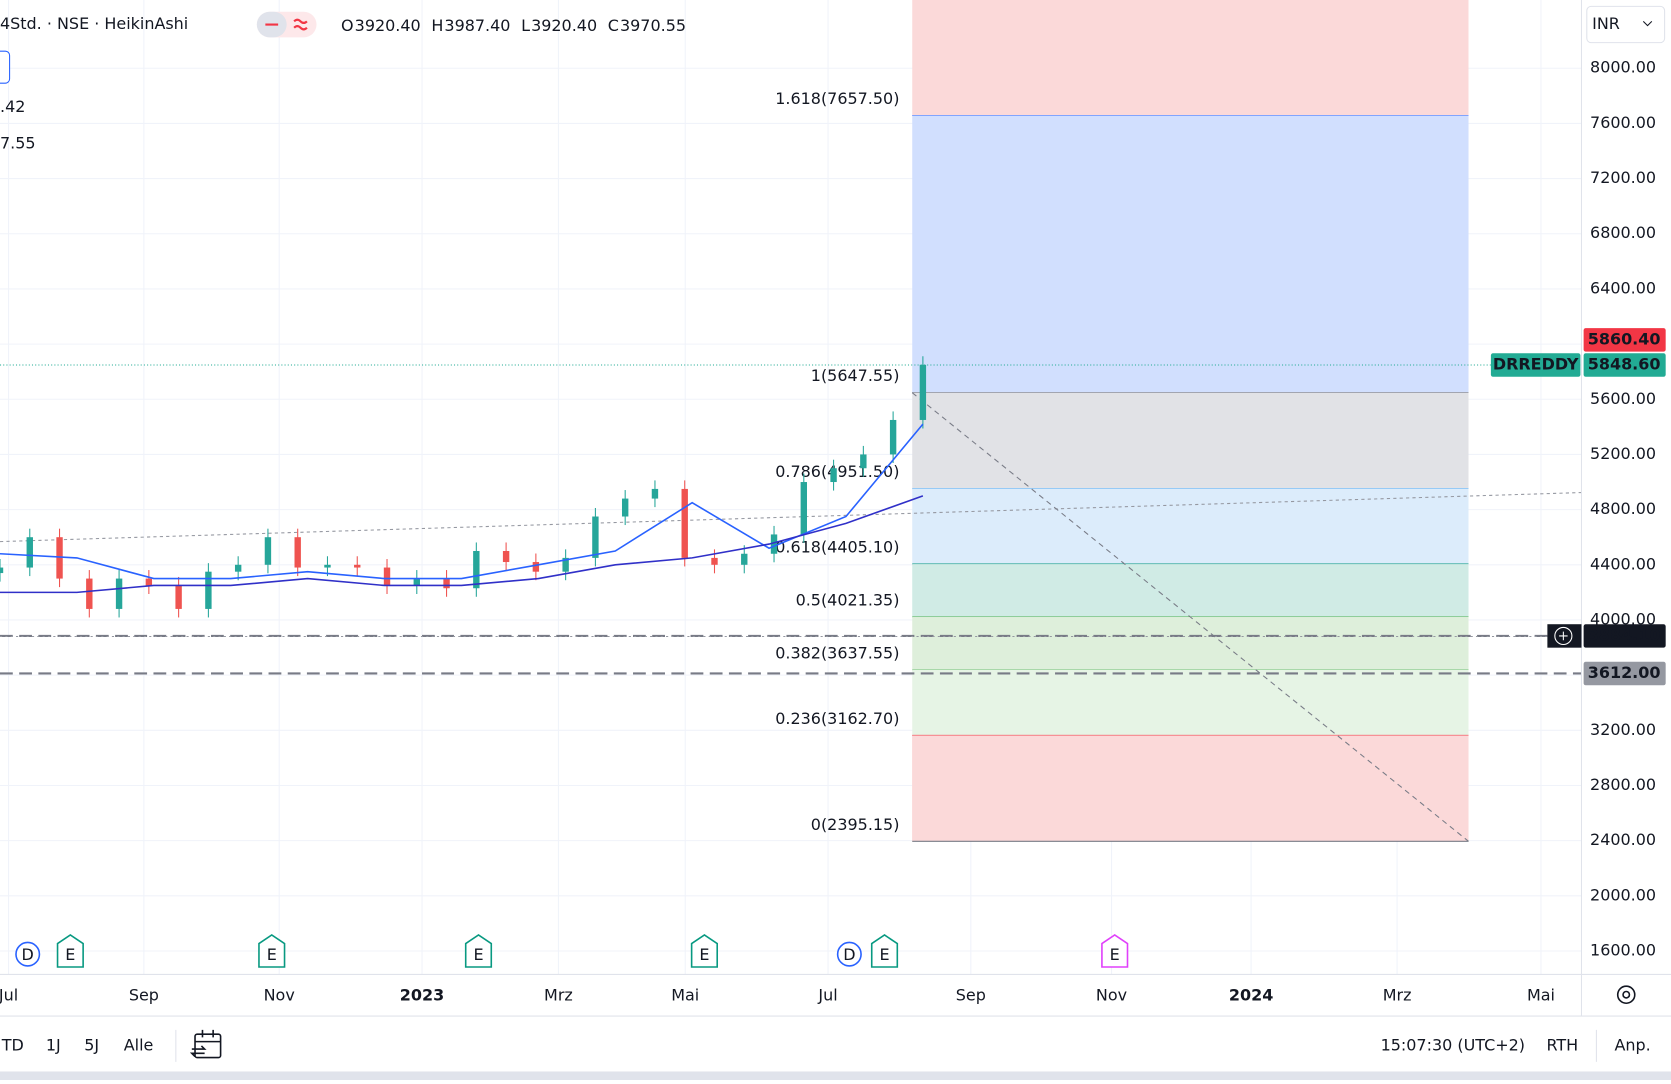 This screenshot has height=1084, width=1671. I want to click on price-badge-label: 3884.10, so click(1624, 634).